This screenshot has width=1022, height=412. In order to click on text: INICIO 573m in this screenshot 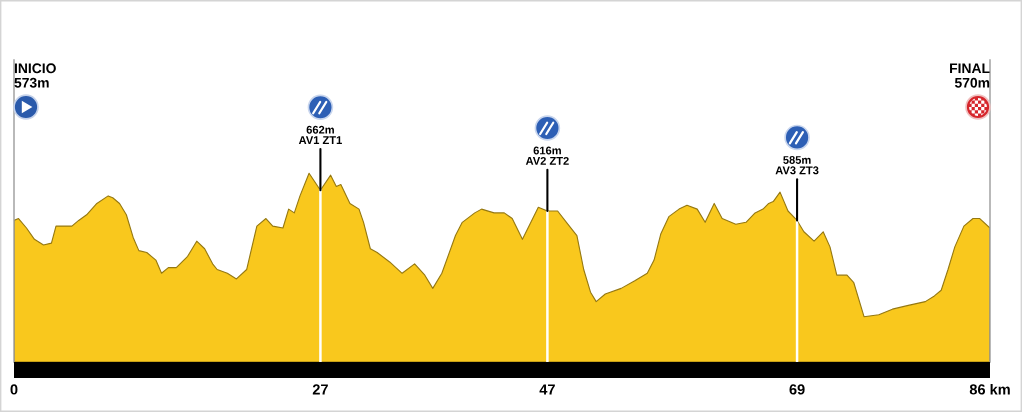, I will do `click(35, 75)`.